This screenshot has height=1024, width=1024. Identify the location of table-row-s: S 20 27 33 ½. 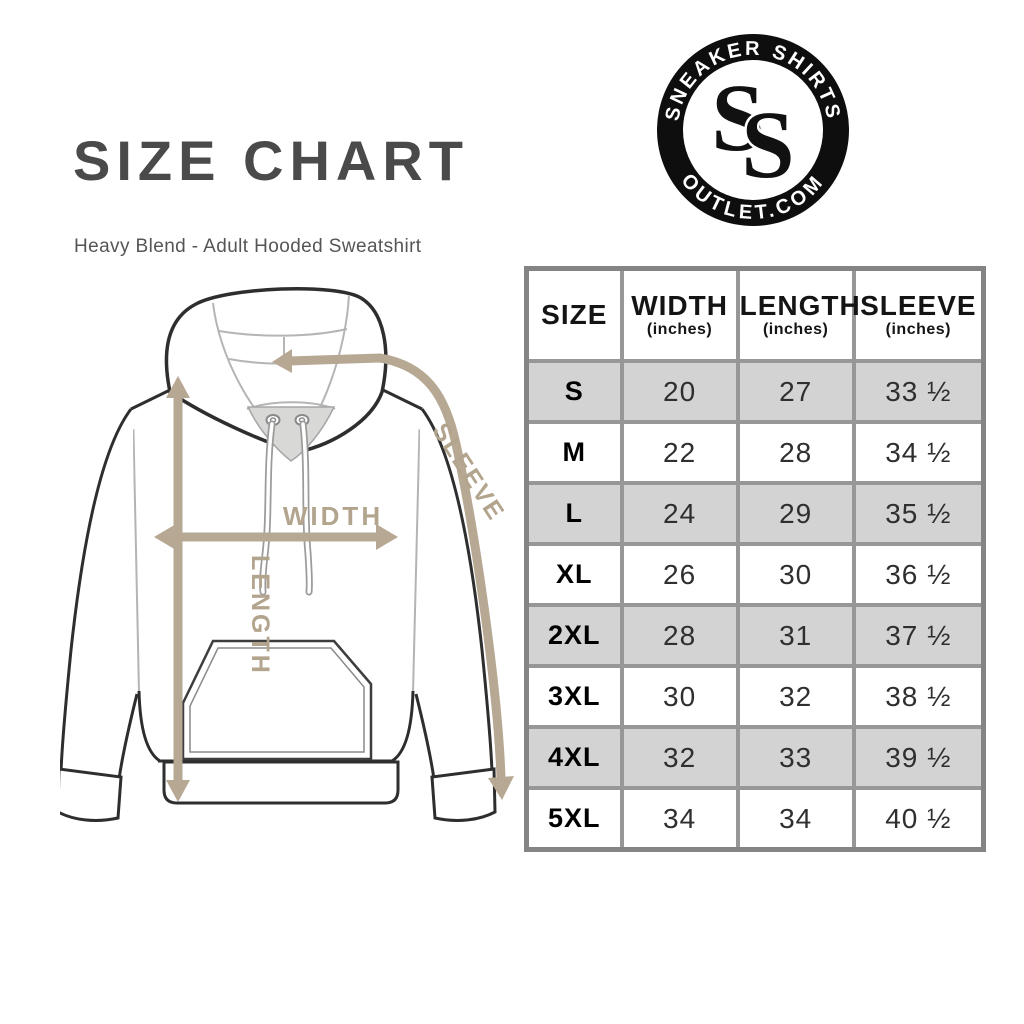
(755, 391).